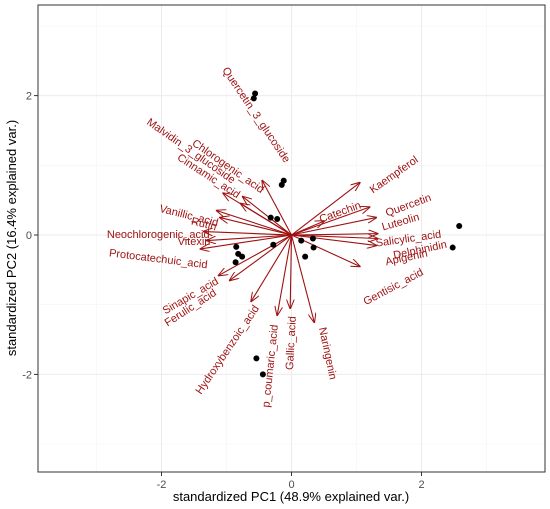 The height and width of the screenshot is (509, 550). I want to click on loading-arrow-naringenin, so click(302, 278).